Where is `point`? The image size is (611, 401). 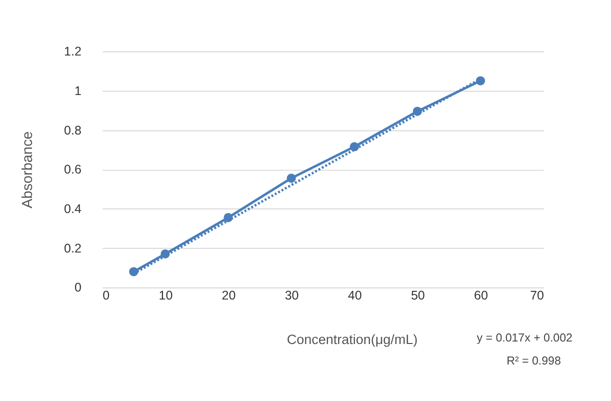 point is located at coordinates (291, 178).